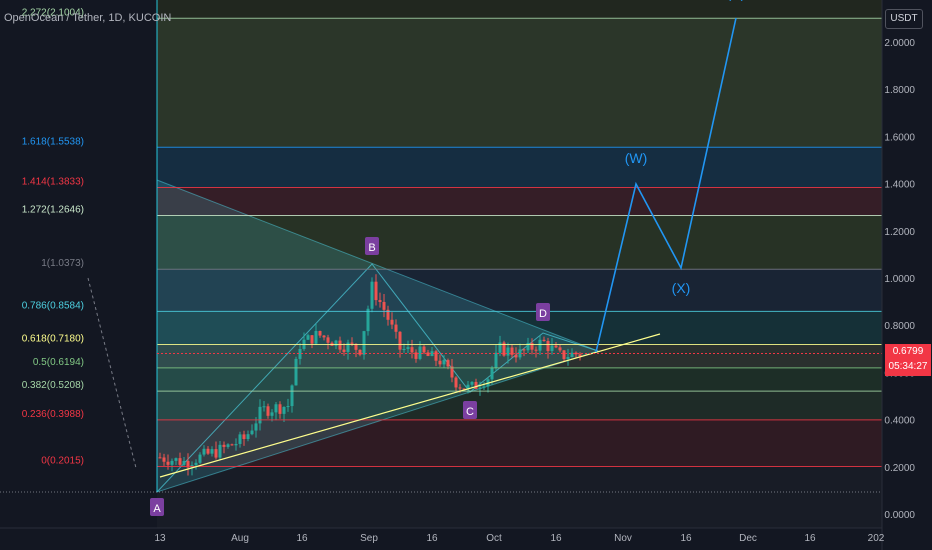  I want to click on x-tick-label: 202, so click(876, 538).